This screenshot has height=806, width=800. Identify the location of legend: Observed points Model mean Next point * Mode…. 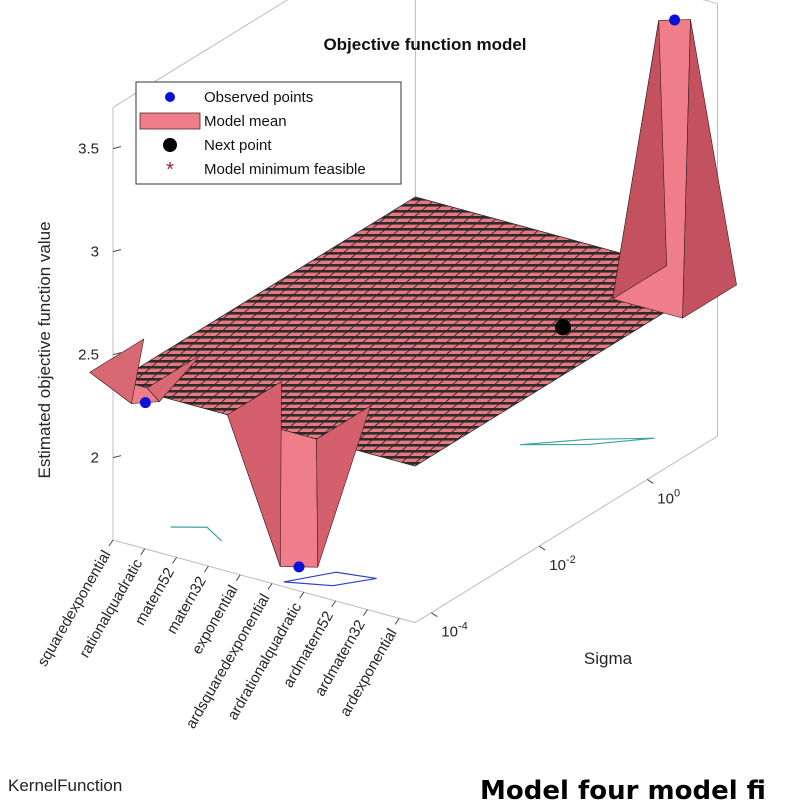
(268, 133).